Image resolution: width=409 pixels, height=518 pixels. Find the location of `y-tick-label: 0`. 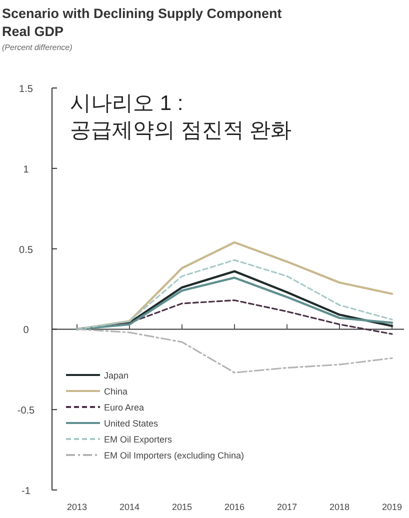

y-tick-label: 0 is located at coordinates (26, 330).